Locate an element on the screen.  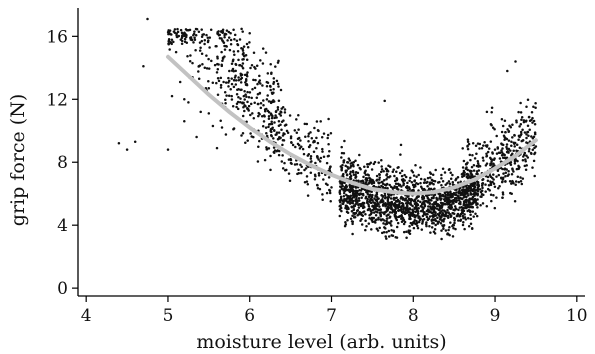
x-tick-label: 6 is located at coordinates (249, 316).